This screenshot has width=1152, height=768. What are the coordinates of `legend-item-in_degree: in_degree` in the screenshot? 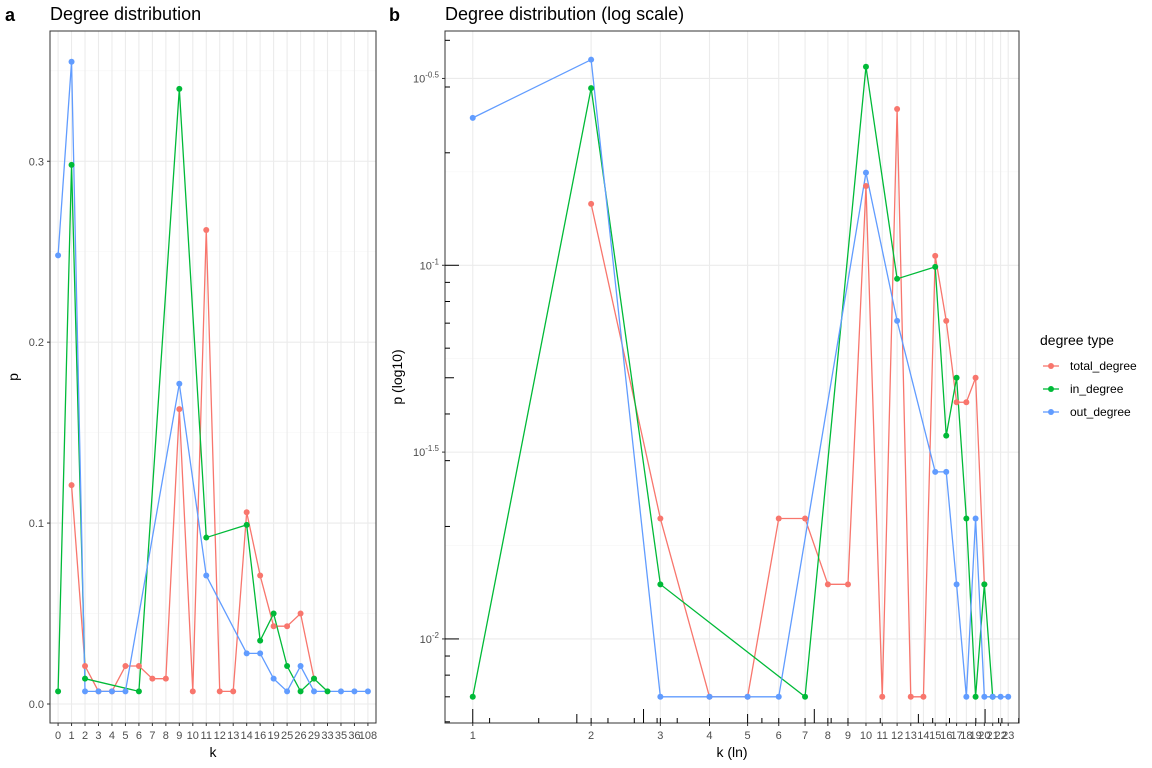 It's located at (1083, 389).